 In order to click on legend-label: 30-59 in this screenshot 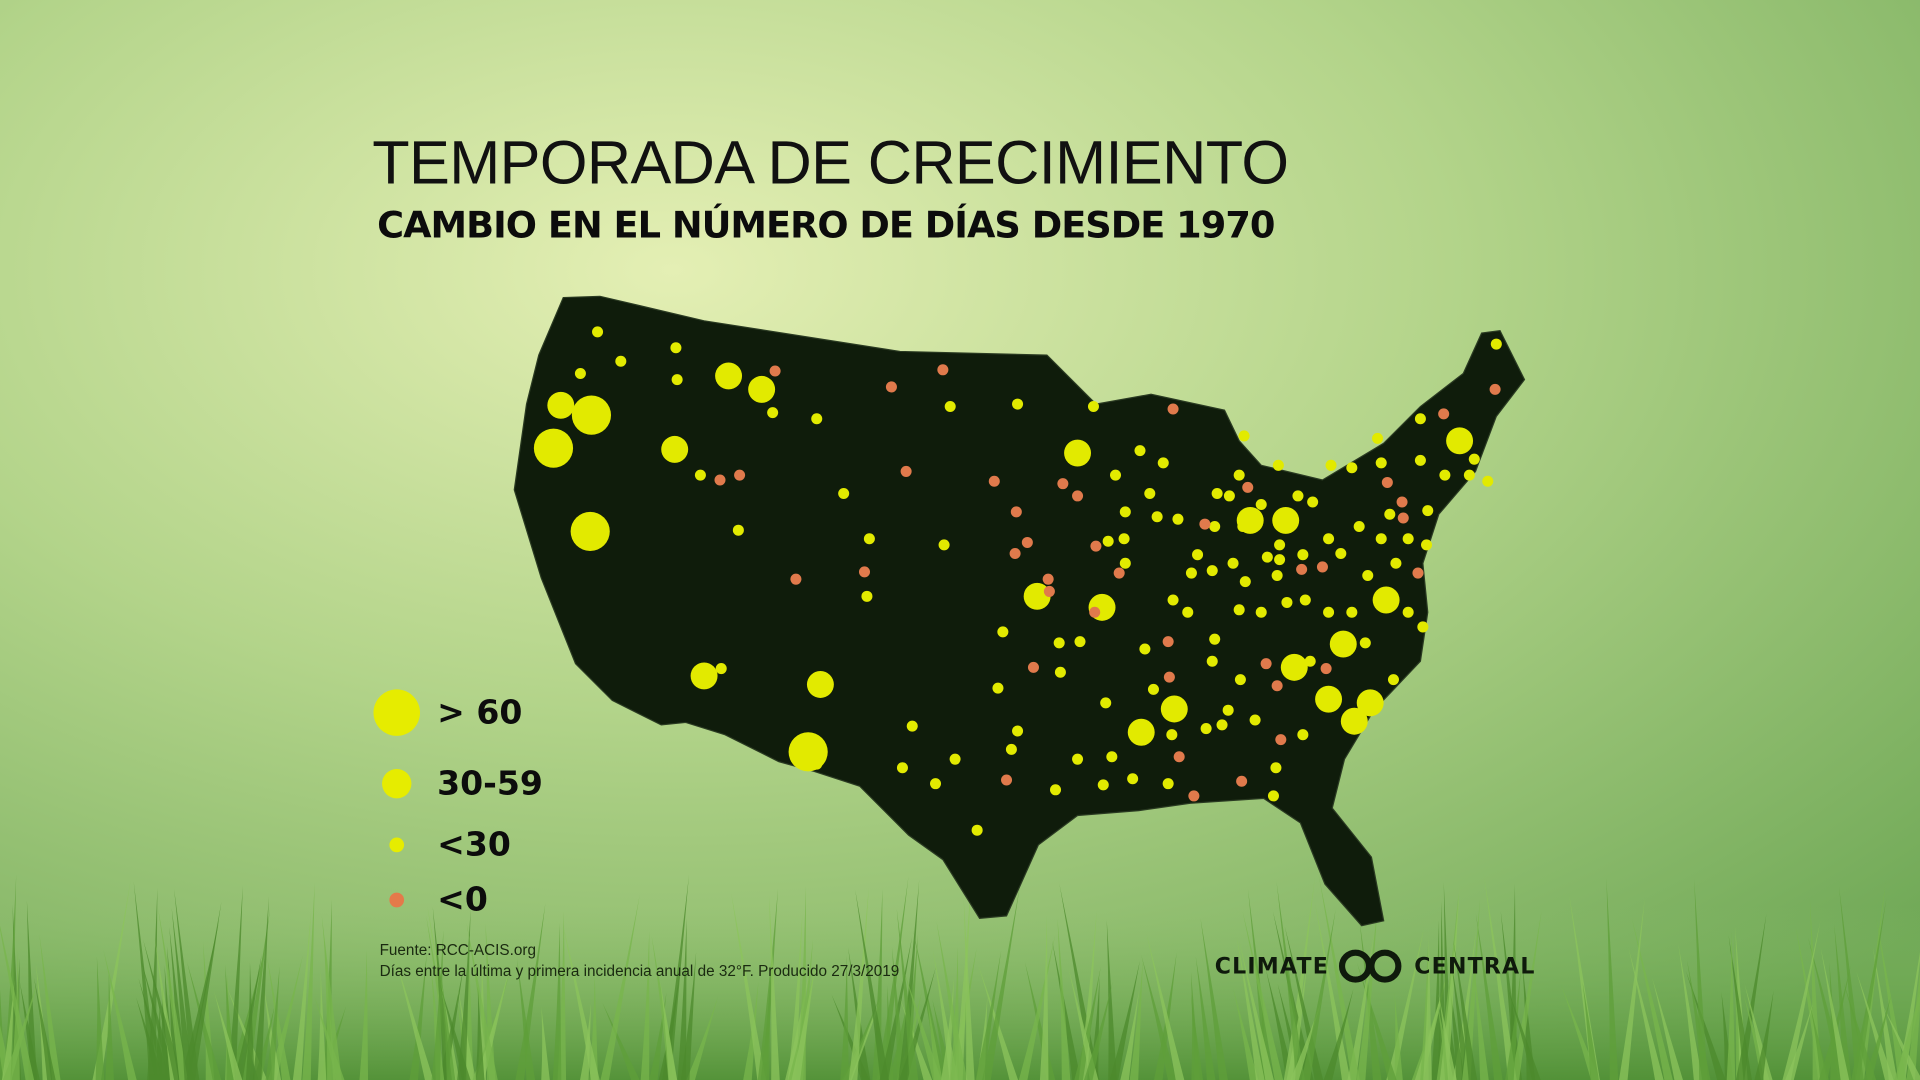, I will do `click(490, 782)`.